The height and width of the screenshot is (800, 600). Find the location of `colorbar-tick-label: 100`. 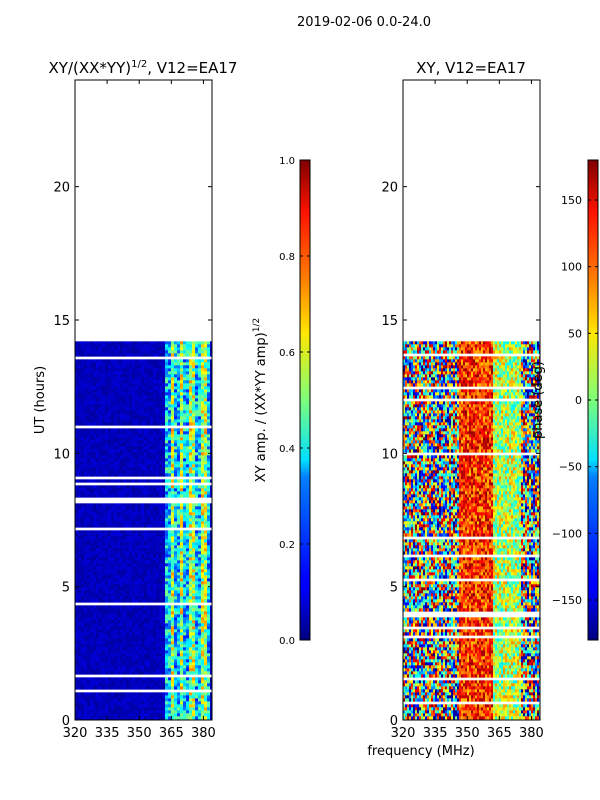

colorbar-tick-label: 100 is located at coordinates (571, 267).